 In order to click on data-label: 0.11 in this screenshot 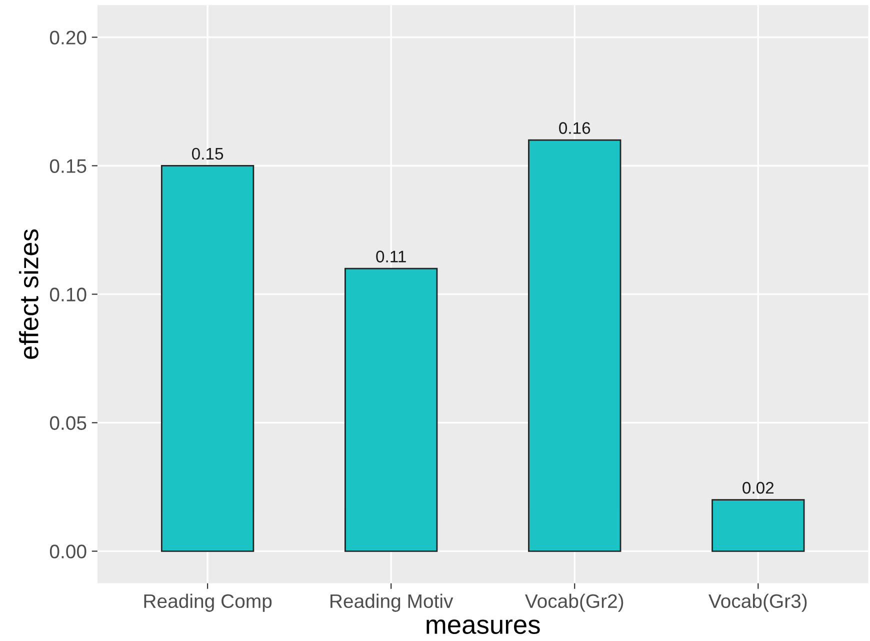, I will do `click(391, 256)`.